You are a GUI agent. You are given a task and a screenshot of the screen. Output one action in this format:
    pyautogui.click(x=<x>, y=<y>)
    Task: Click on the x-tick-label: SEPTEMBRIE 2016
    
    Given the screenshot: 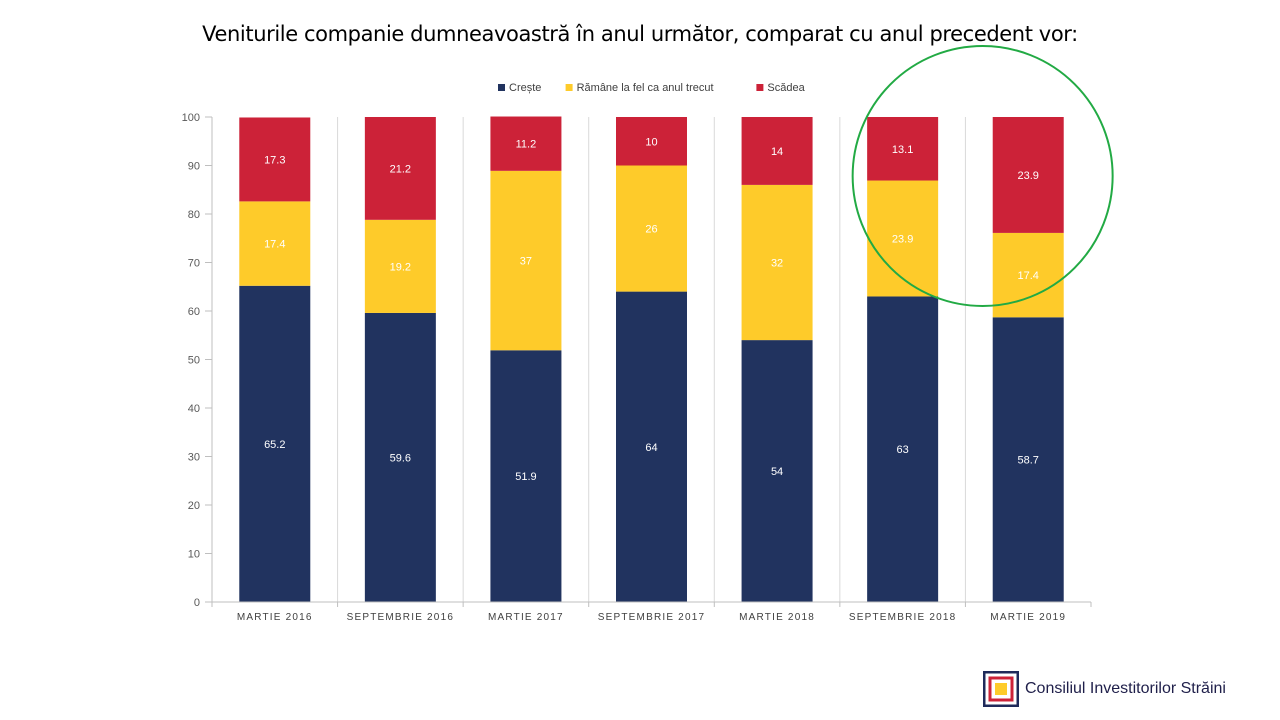 What is the action you would take?
    pyautogui.click(x=400, y=617)
    